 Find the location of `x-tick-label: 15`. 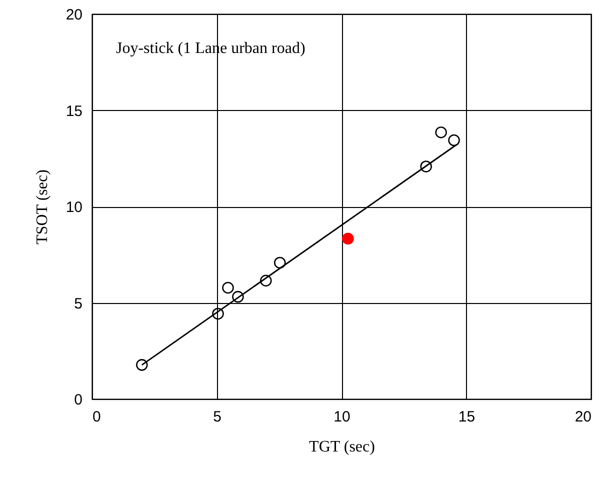

x-tick-label: 15 is located at coordinates (467, 417).